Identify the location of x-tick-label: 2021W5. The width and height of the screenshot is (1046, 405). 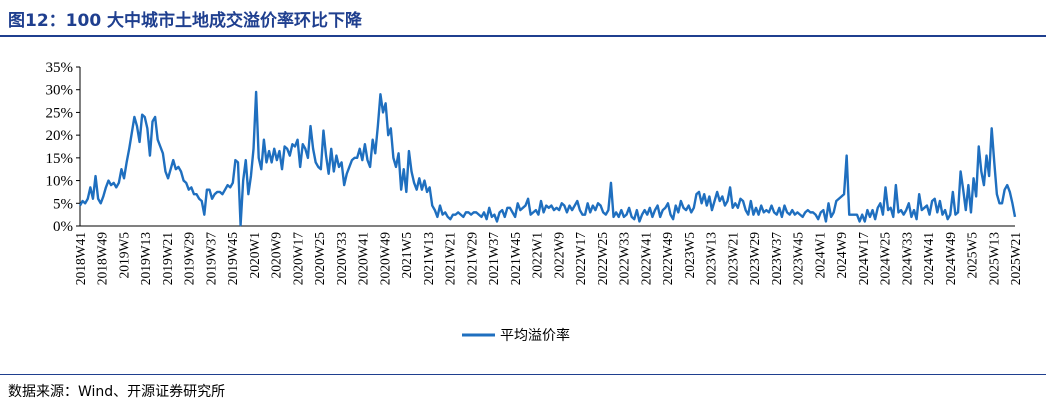
(406, 255).